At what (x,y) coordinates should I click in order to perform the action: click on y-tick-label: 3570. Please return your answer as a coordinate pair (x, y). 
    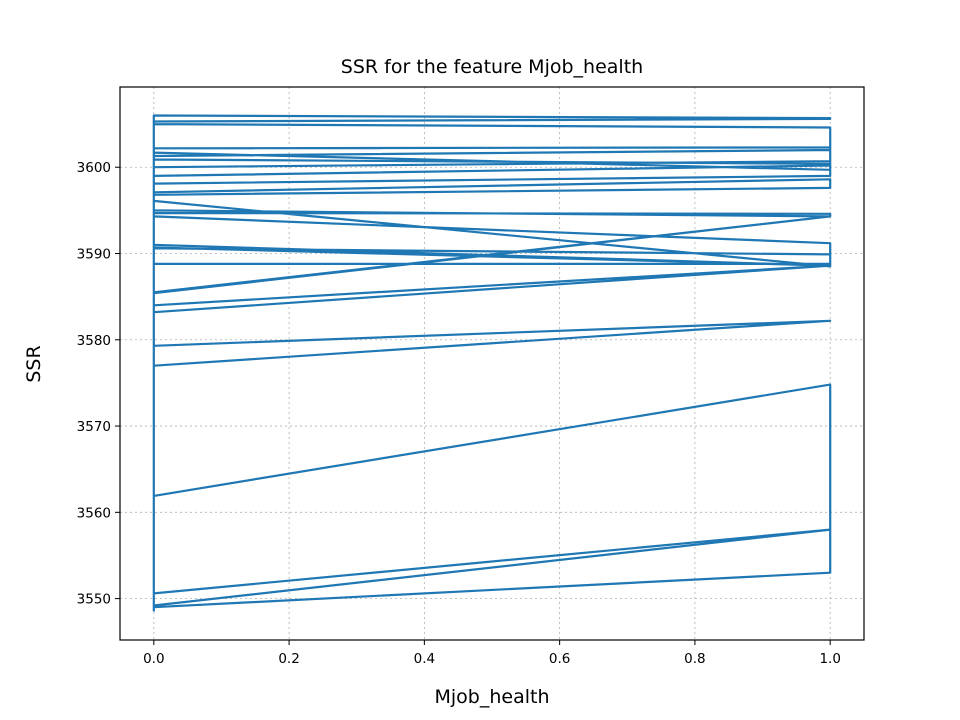
    Looking at the image, I should click on (94, 427).